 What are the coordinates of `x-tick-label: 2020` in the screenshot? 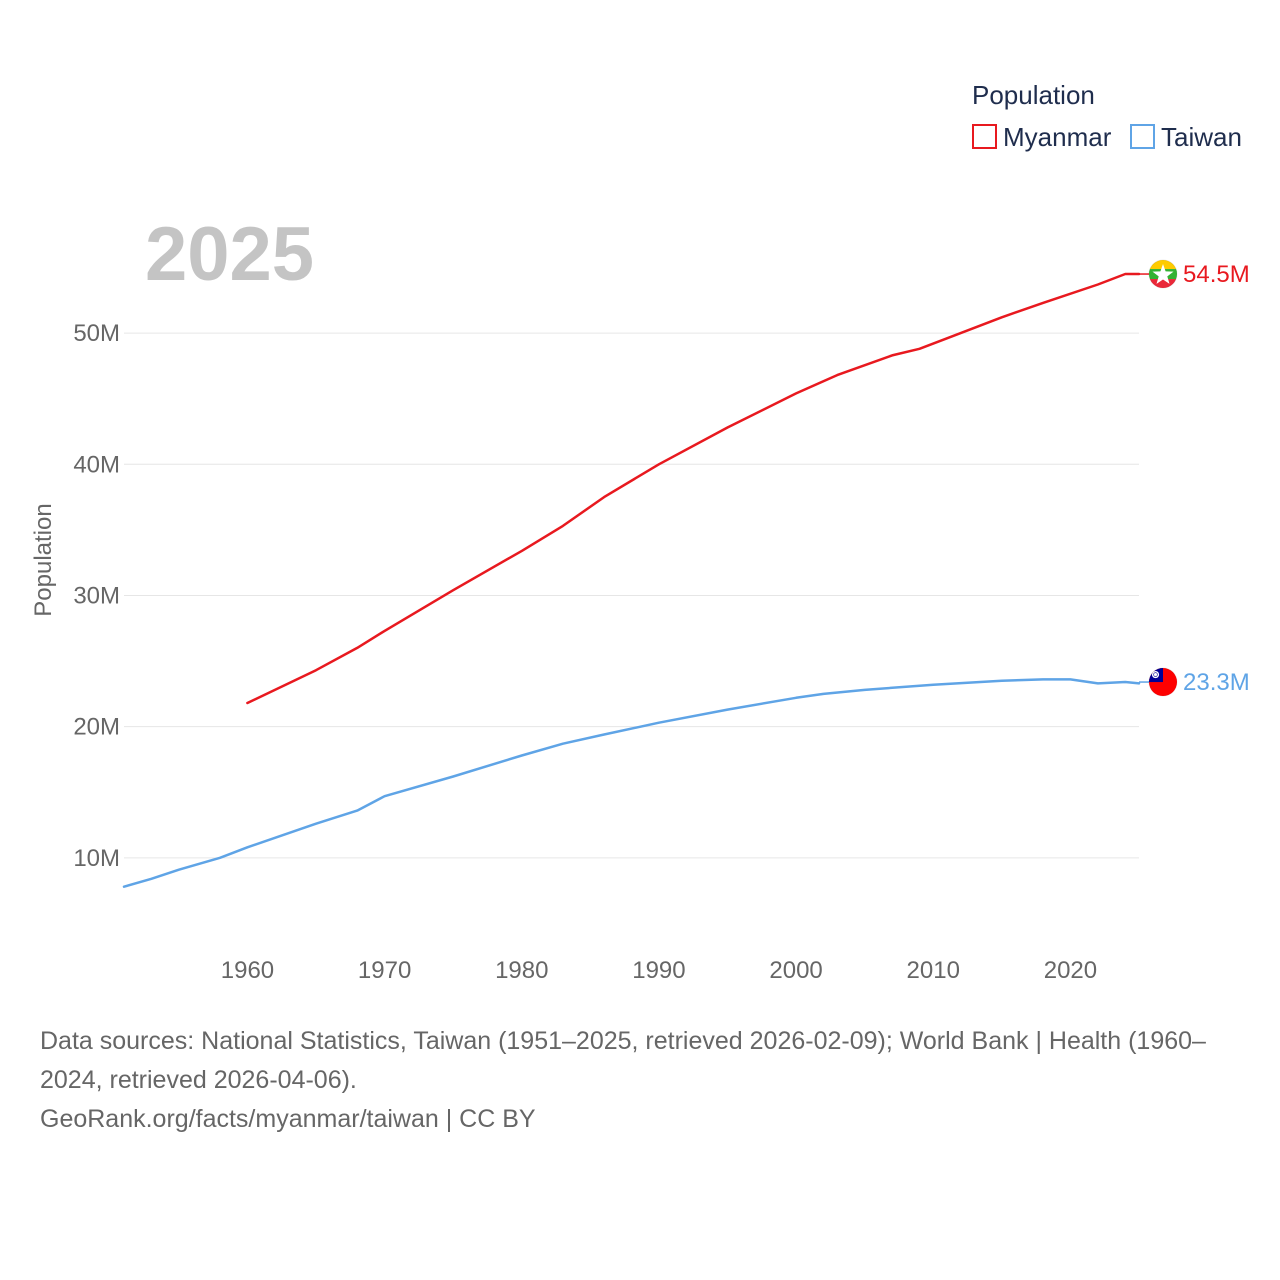 It's located at (1070, 970).